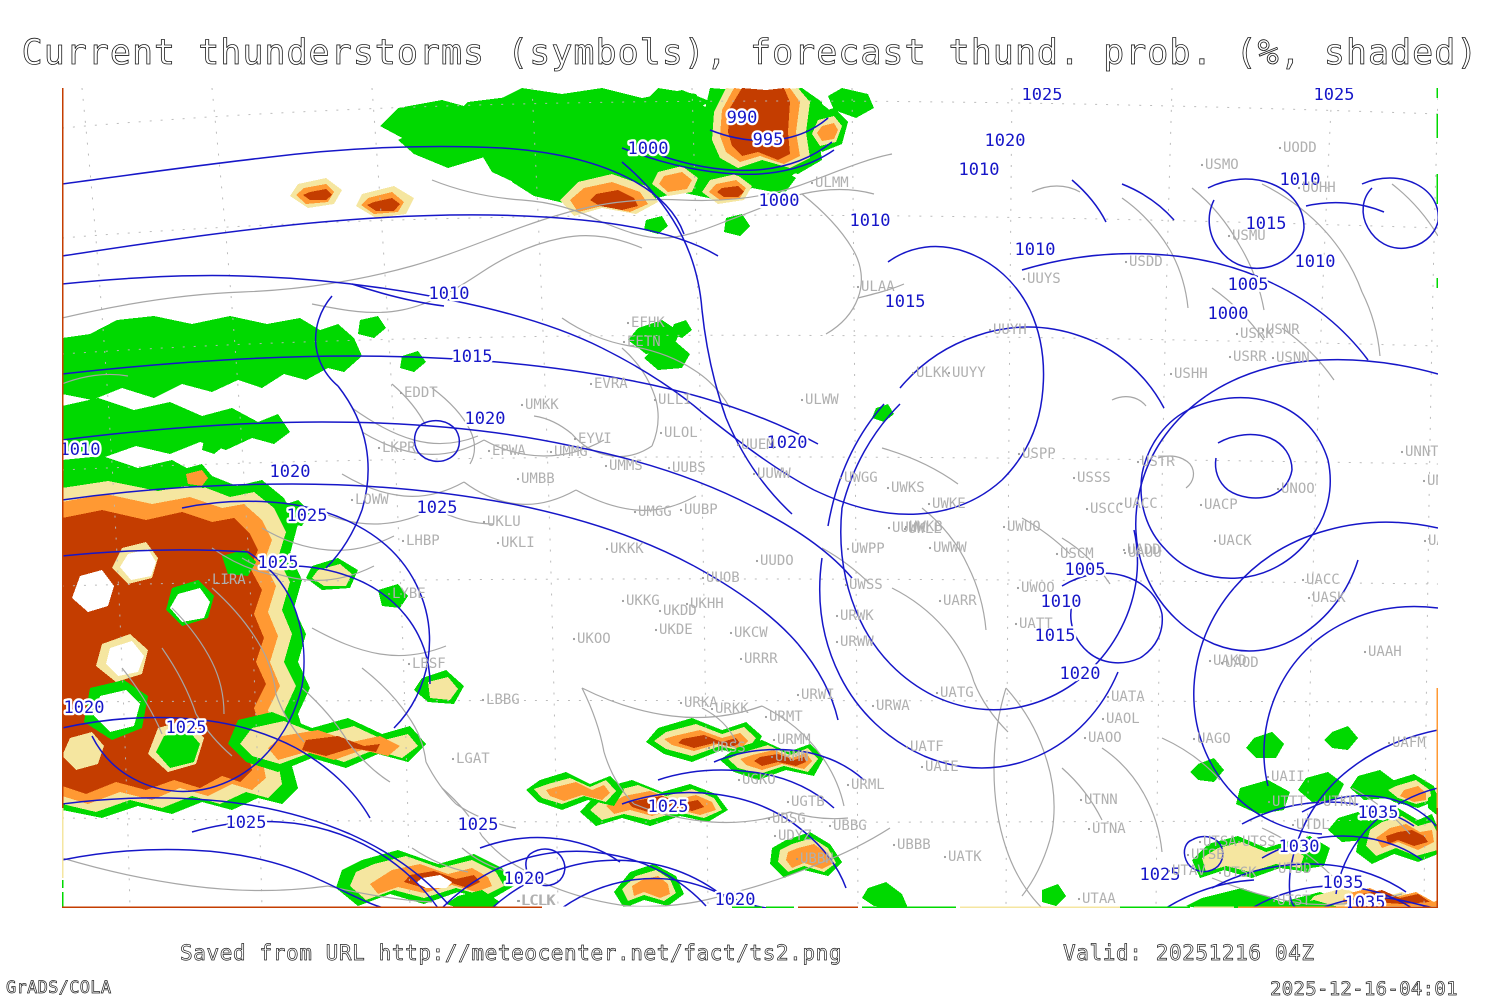 The image size is (1500, 1000). I want to click on station-id-label: UUWK, so click(909, 528).